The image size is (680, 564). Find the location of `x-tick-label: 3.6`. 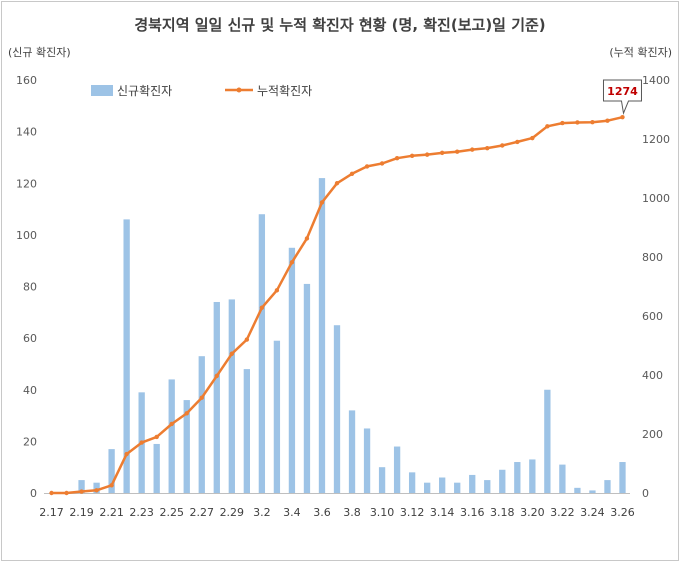

x-tick-label: 3.6 is located at coordinates (322, 512).